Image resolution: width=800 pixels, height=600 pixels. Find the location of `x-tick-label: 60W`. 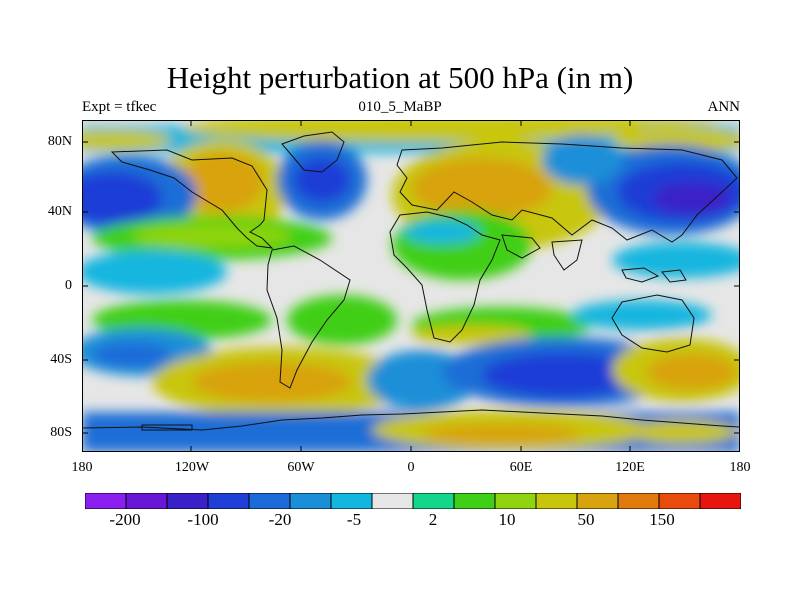

x-tick-label: 60W is located at coordinates (301, 467).